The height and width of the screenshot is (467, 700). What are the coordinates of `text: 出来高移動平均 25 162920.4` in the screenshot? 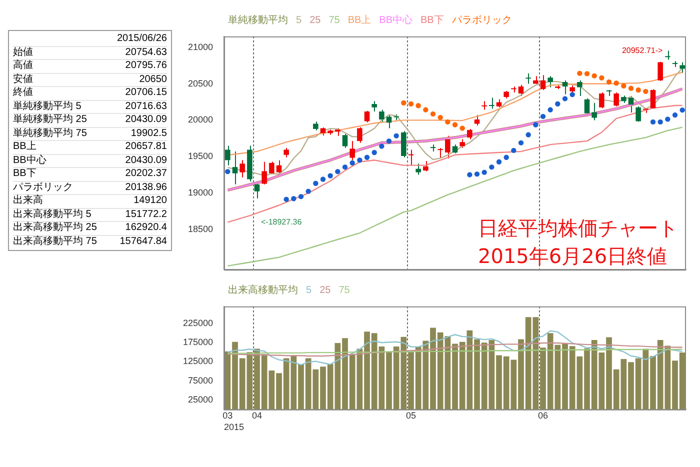 It's located at (90, 227).